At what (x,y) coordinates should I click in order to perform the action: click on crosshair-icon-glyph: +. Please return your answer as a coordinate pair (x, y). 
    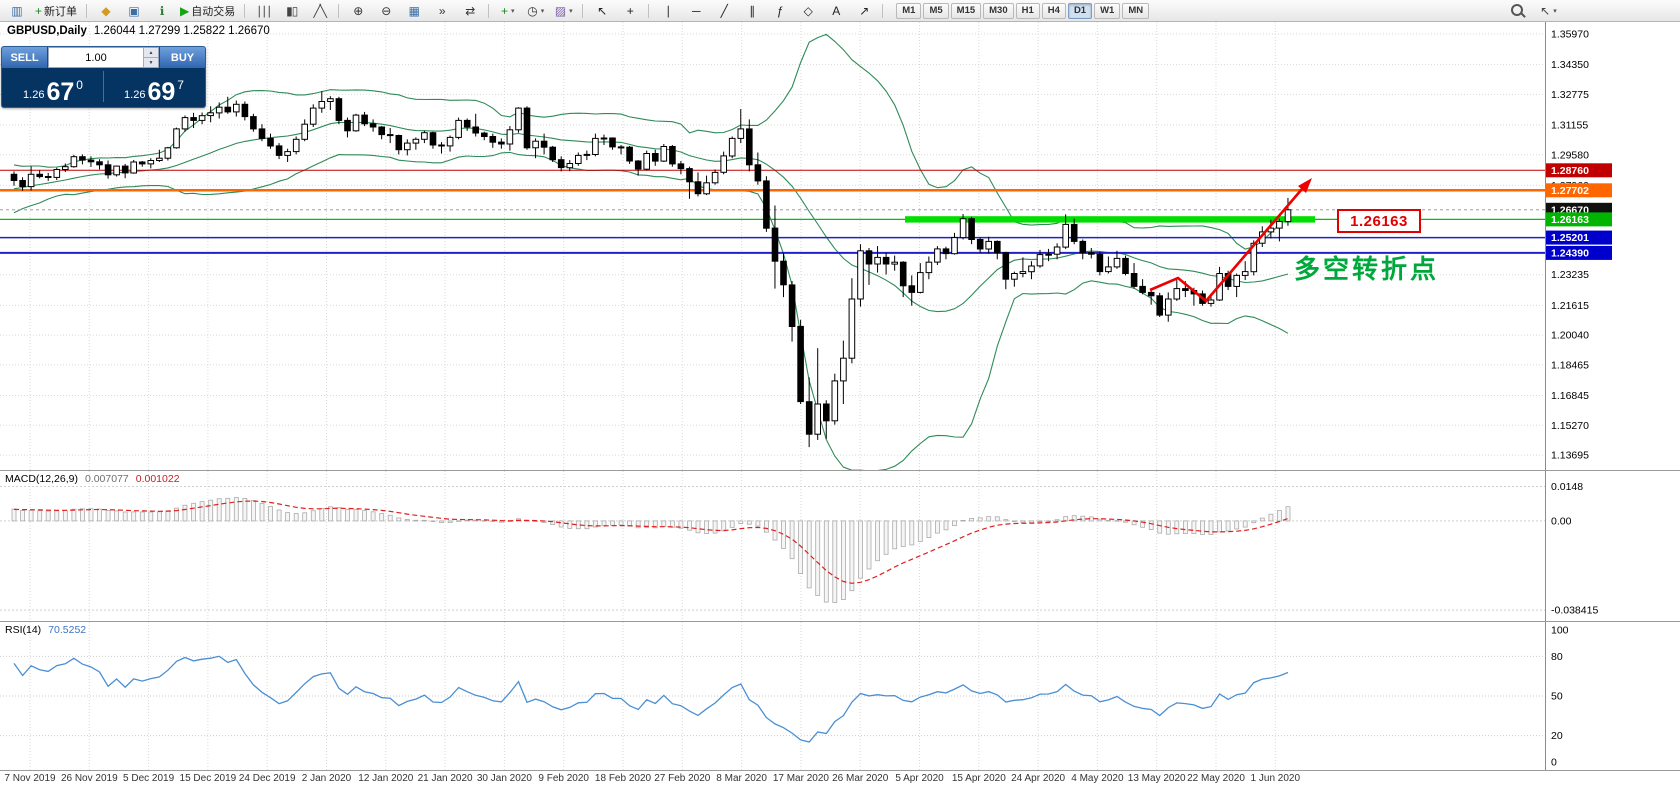
    Looking at the image, I should click on (630, 10).